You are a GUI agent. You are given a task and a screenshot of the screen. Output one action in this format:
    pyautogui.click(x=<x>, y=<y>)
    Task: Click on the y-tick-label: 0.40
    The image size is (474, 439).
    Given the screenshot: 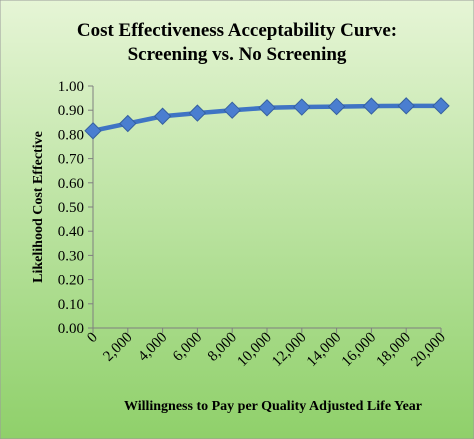 What is the action you would take?
    pyautogui.click(x=71, y=232)
    